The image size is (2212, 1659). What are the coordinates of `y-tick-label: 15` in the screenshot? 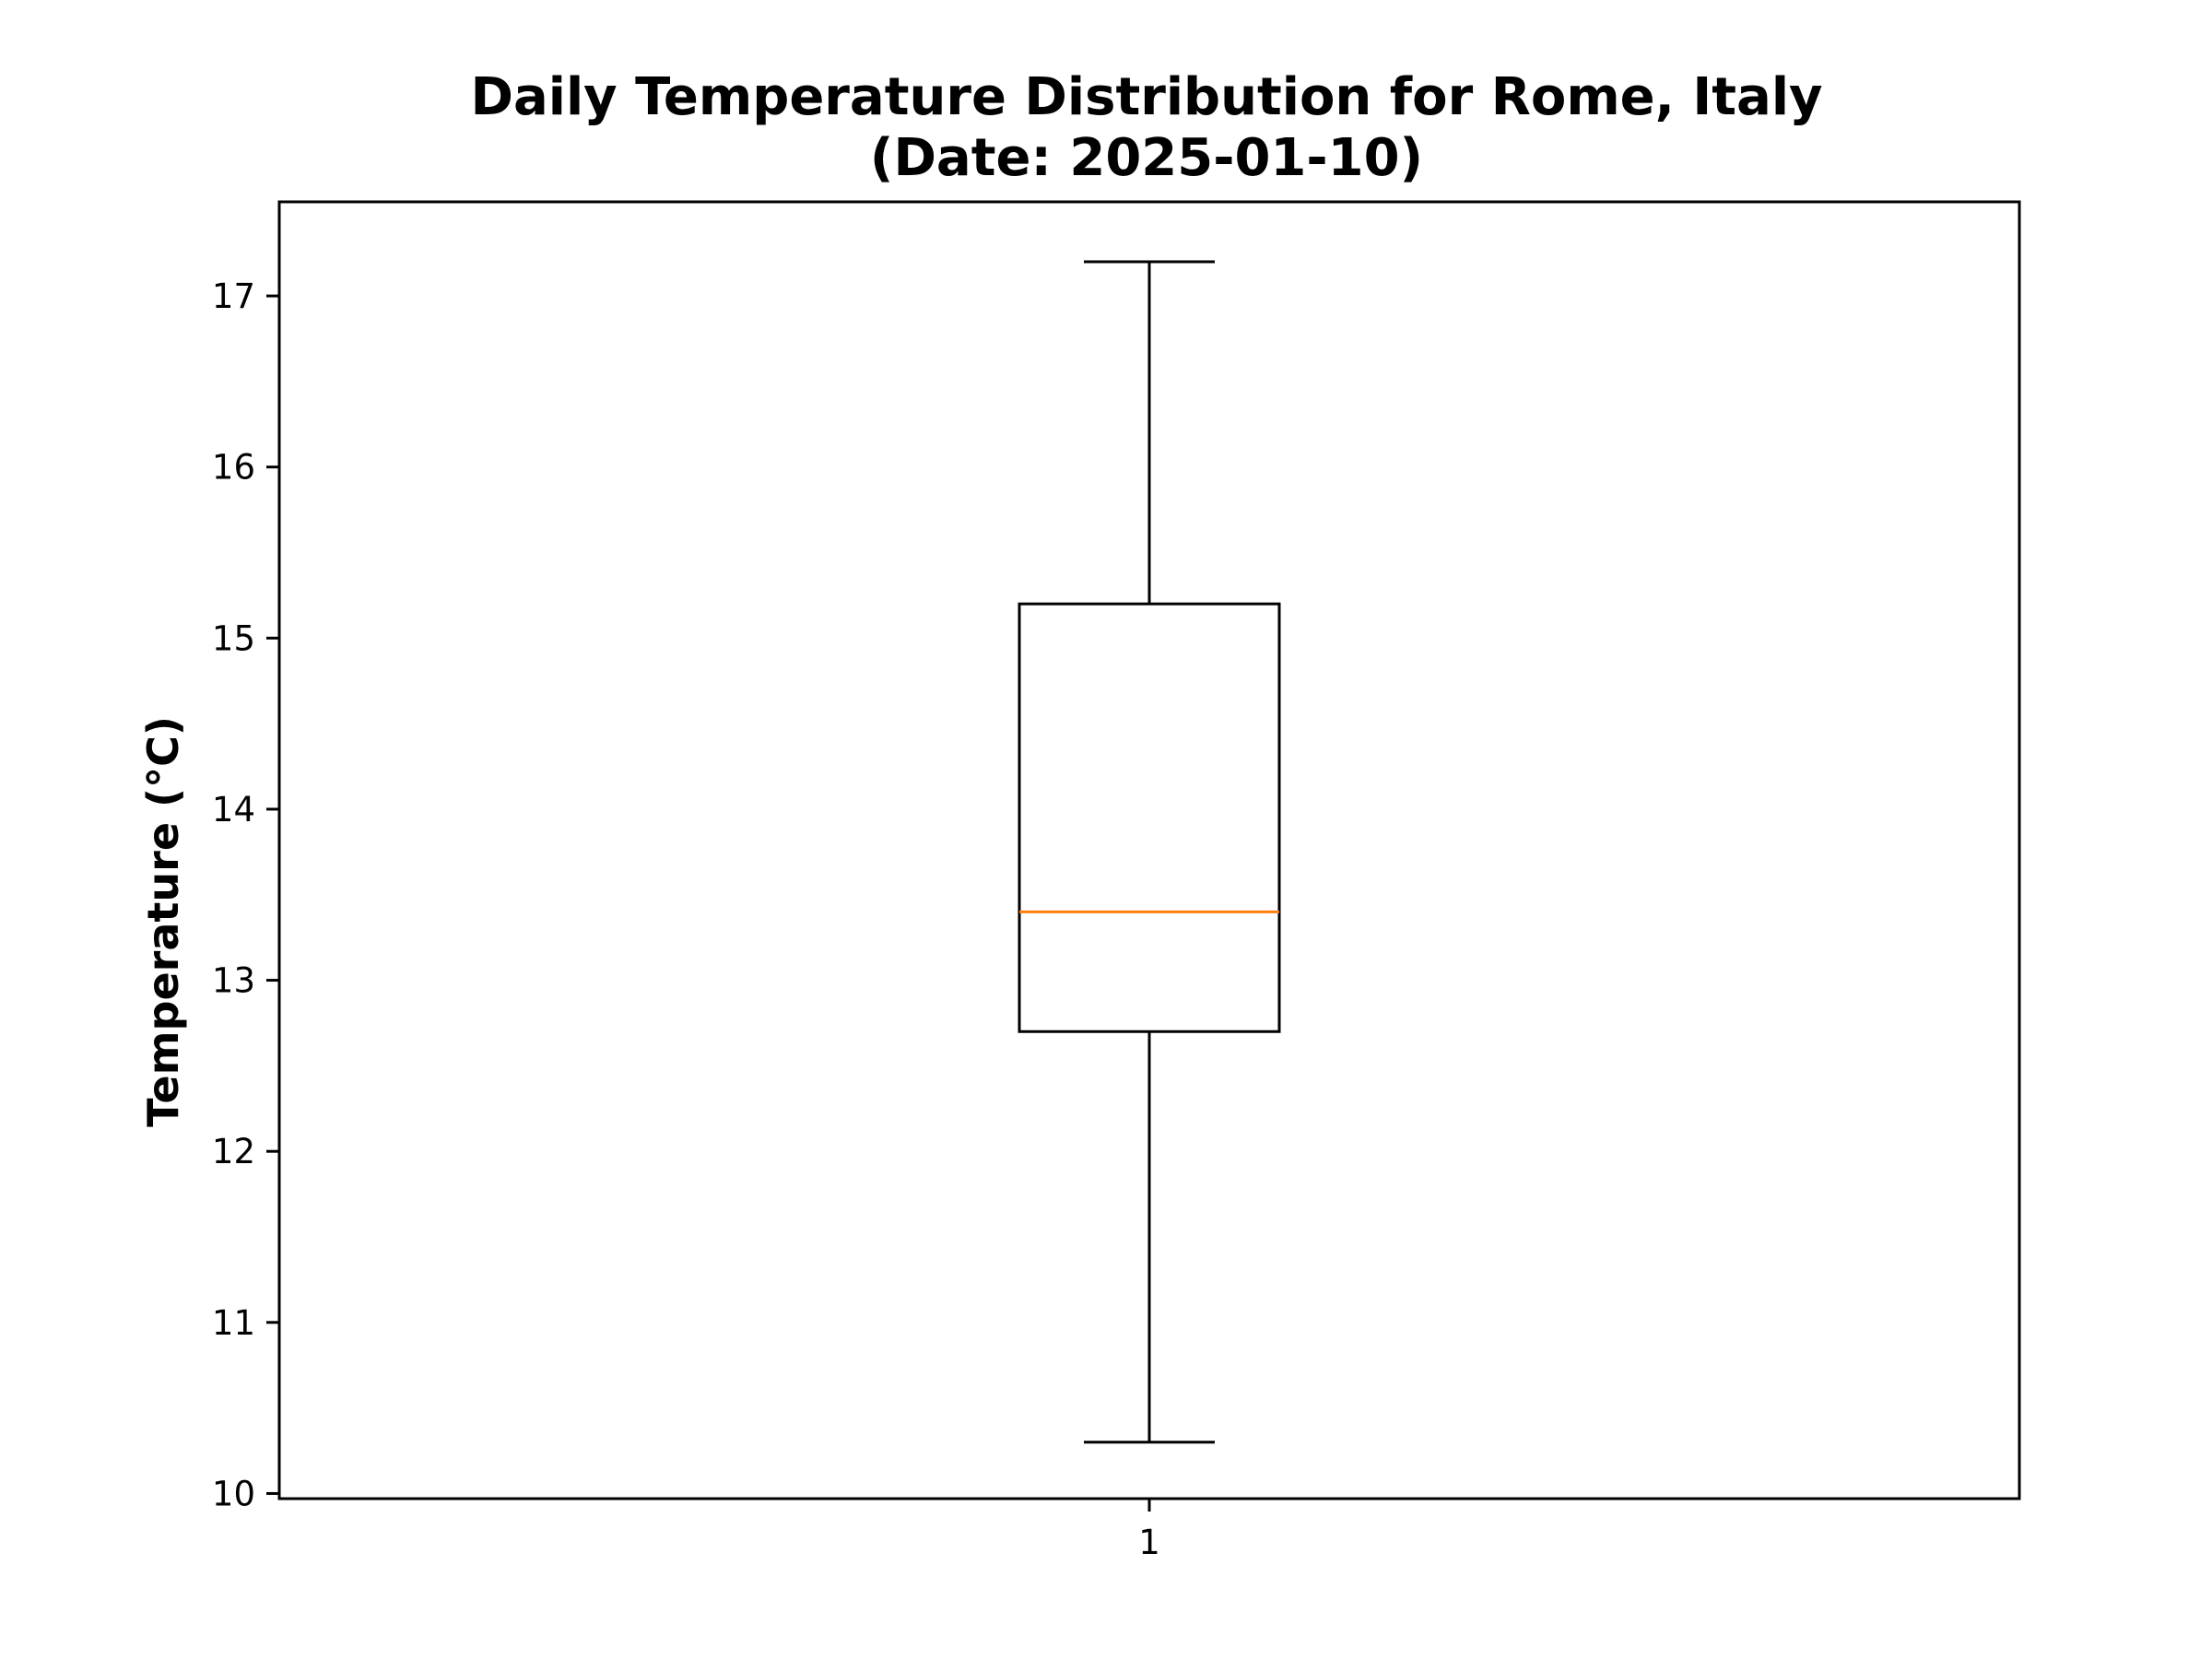 It's located at (233, 638).